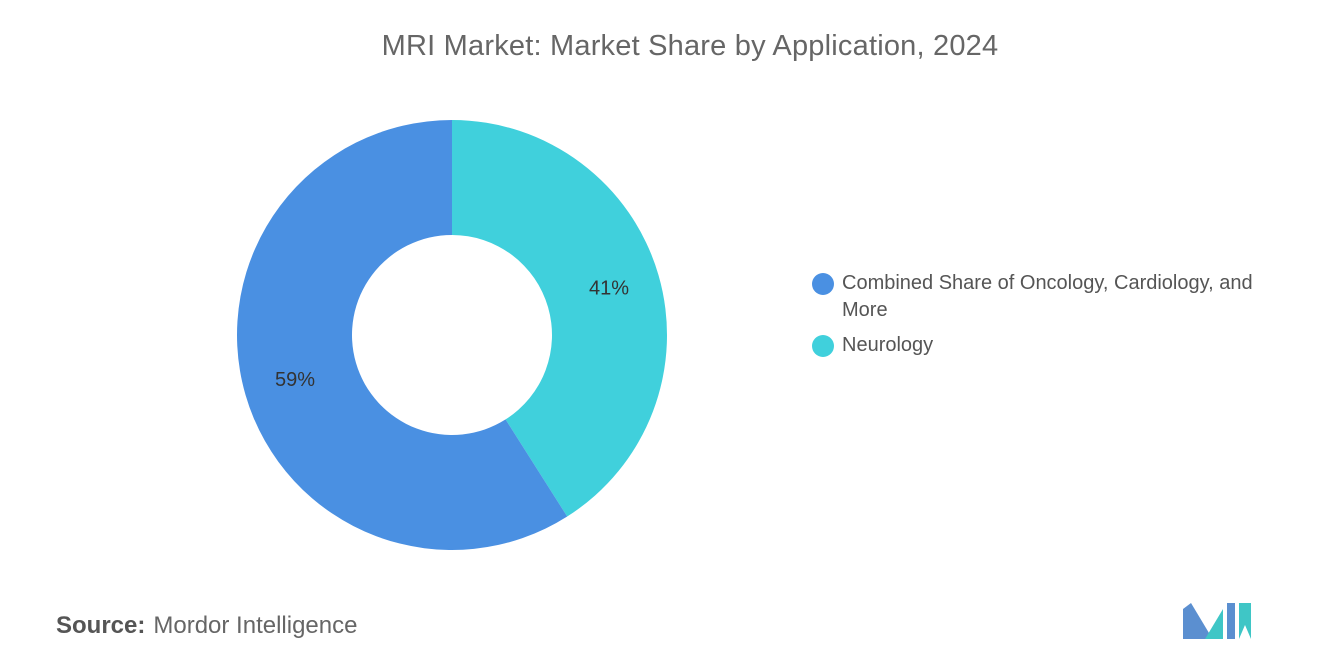  What do you see at coordinates (295, 380) in the screenshot?
I see `slice-label-combined: 59%` at bounding box center [295, 380].